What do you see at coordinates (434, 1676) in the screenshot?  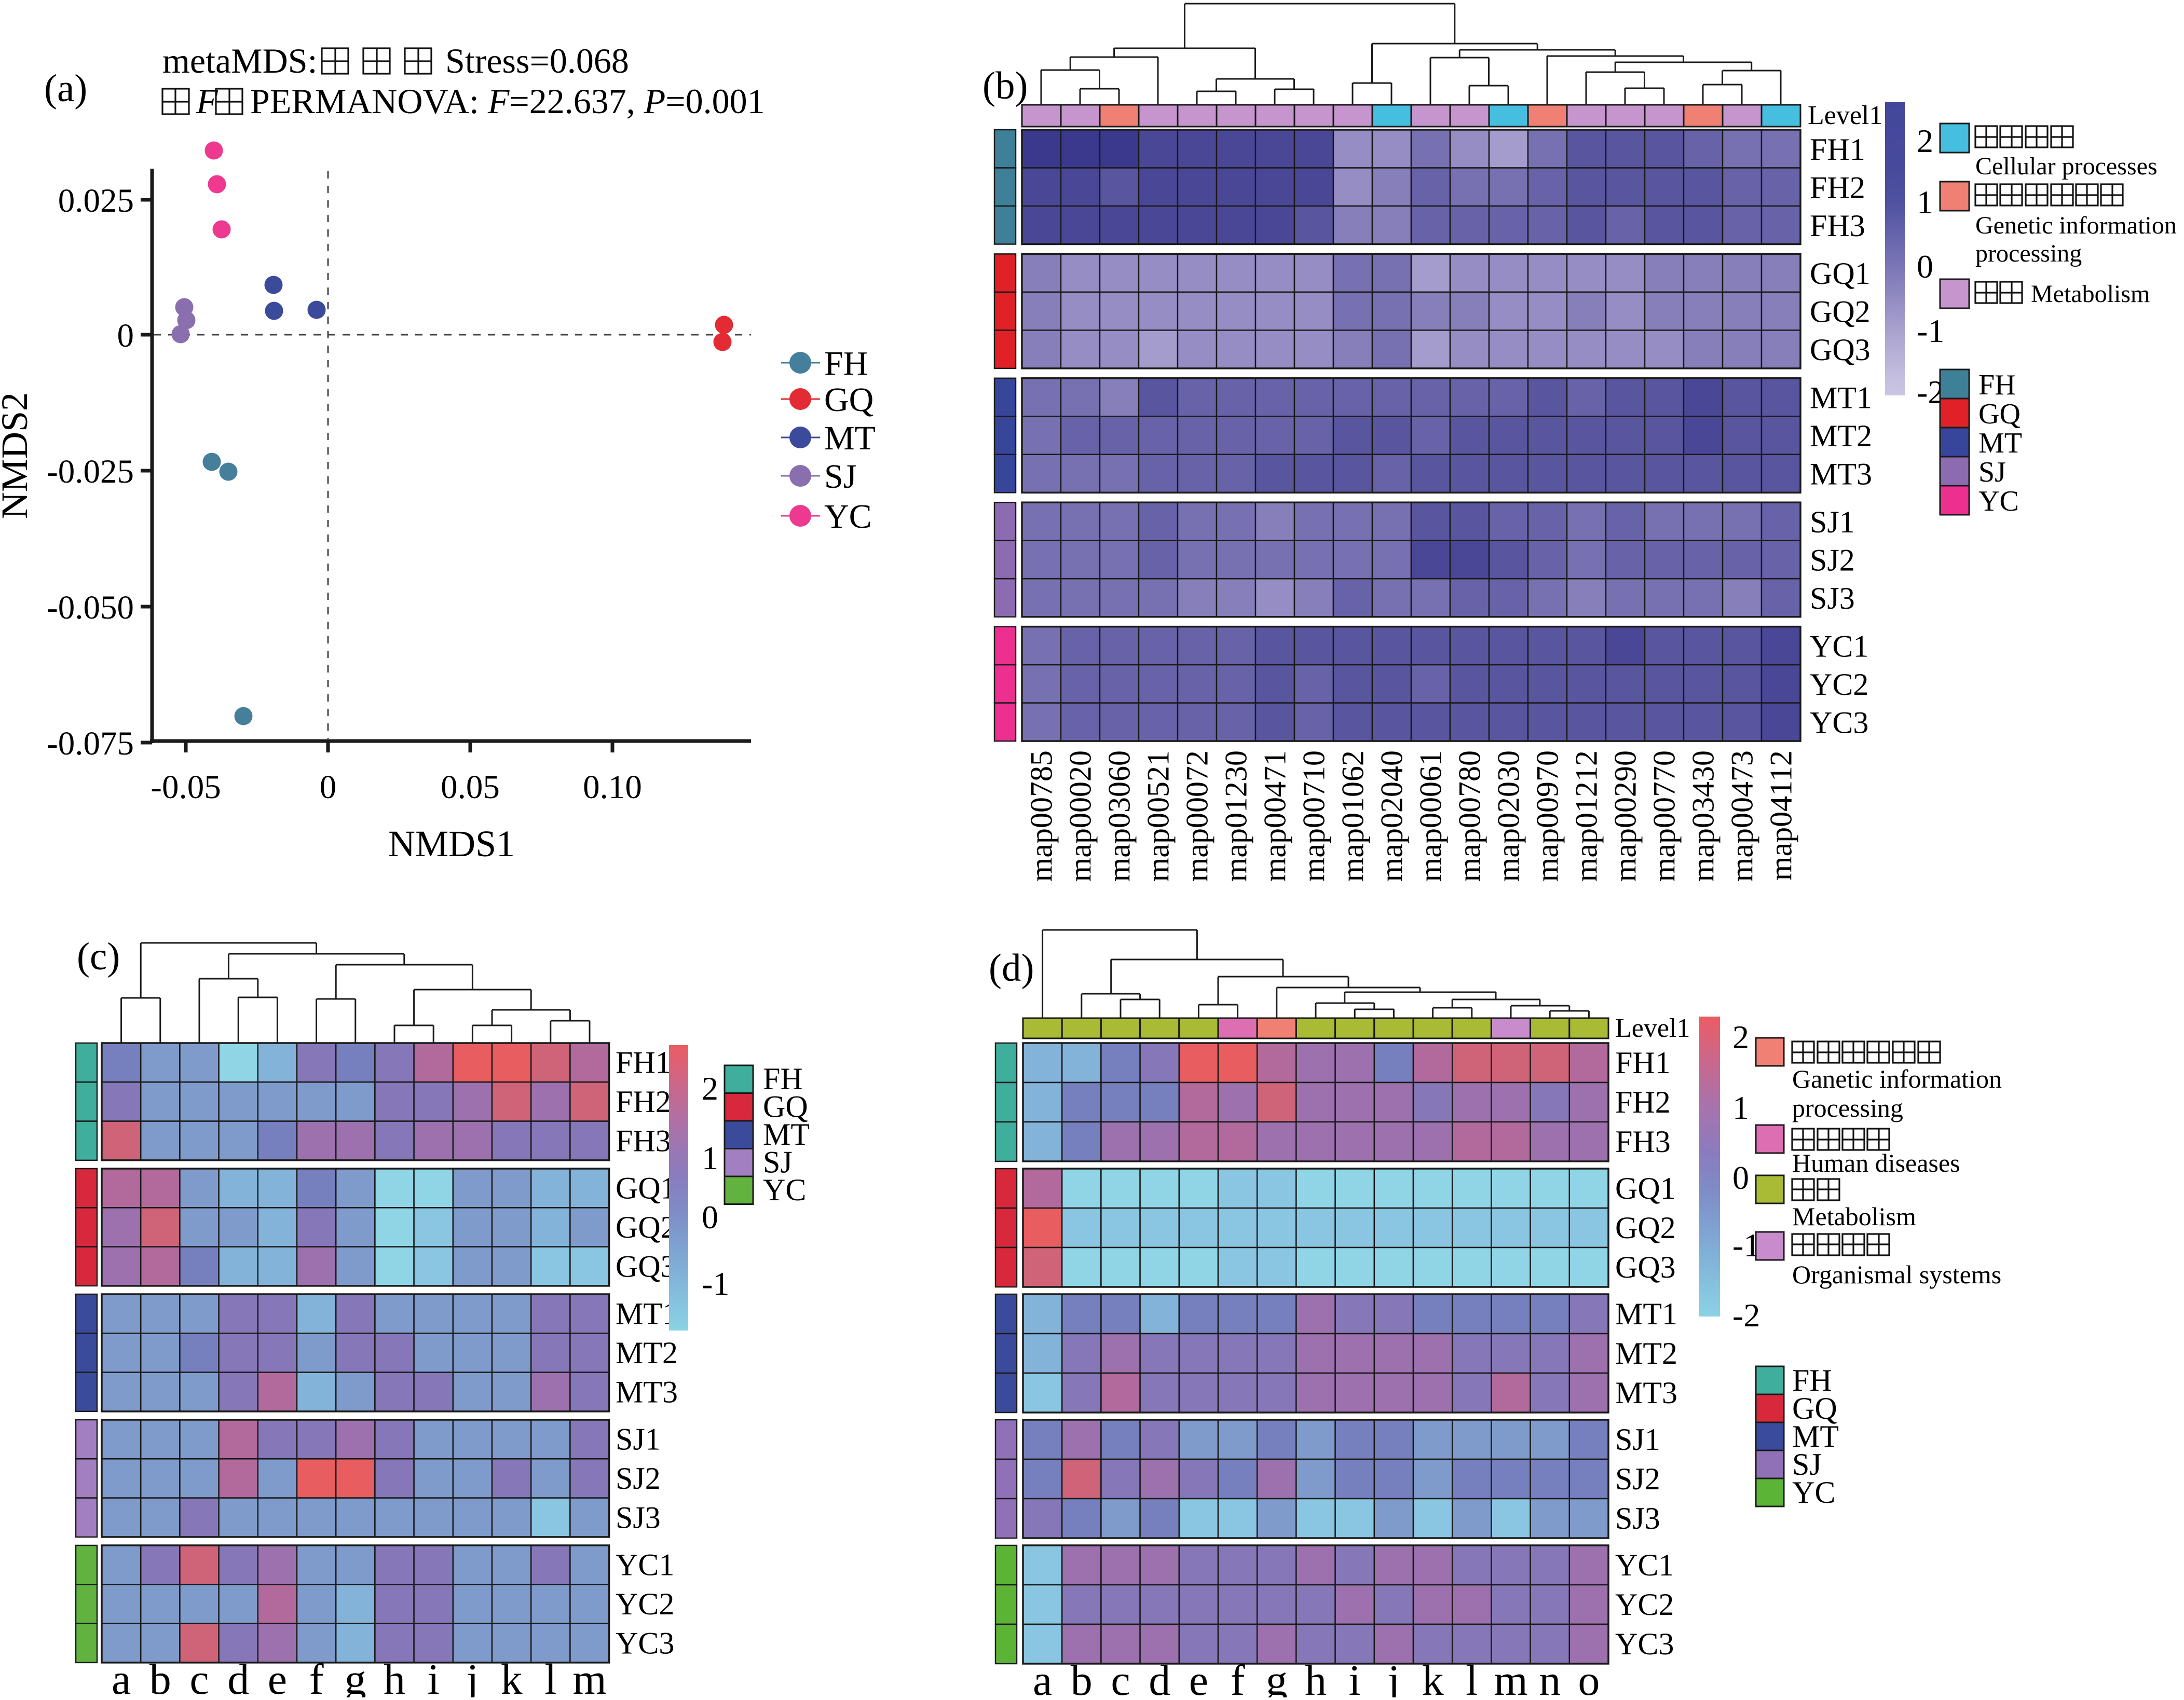 I see `svg-text: i` at bounding box center [434, 1676].